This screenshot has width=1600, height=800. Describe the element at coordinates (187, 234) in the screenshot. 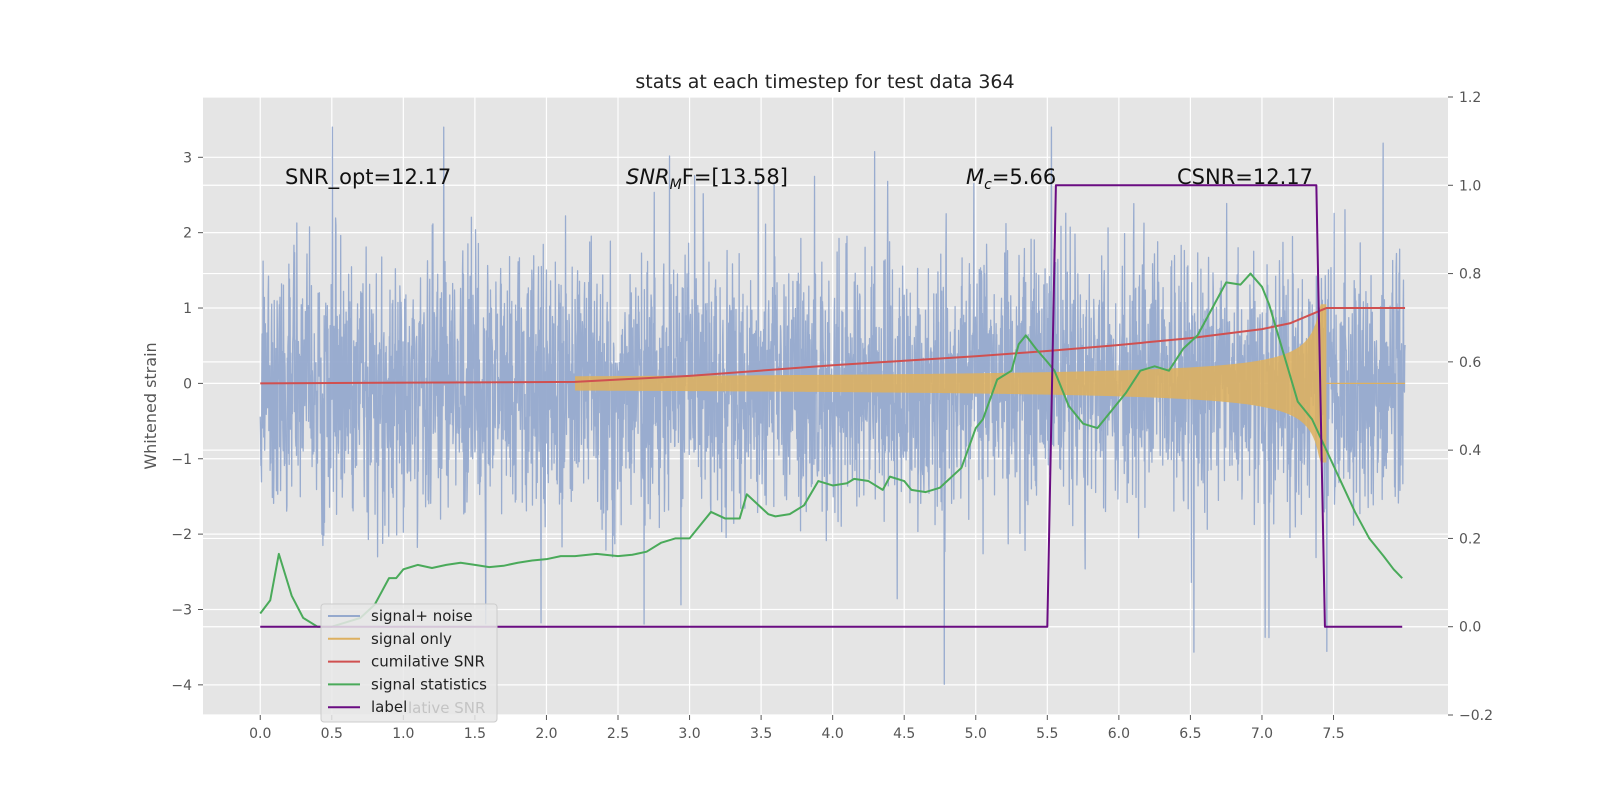

I see `y-tick-label: 2` at that location.